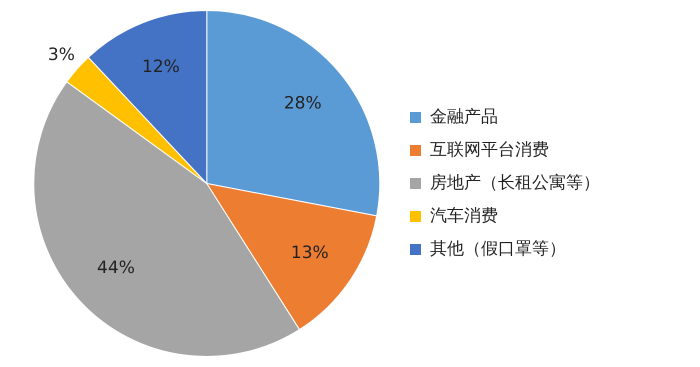 The height and width of the screenshot is (367, 700). I want to click on legend-label: 互联网平台消费, so click(489, 150).